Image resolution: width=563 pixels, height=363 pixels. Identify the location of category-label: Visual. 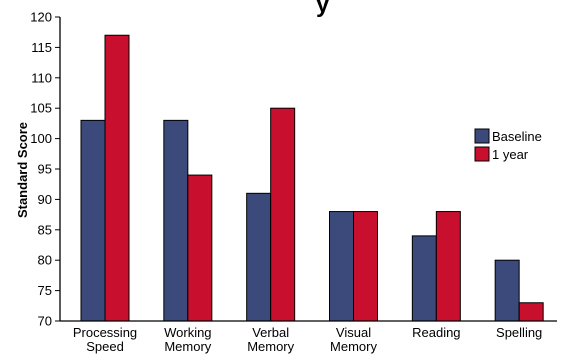
(353, 332).